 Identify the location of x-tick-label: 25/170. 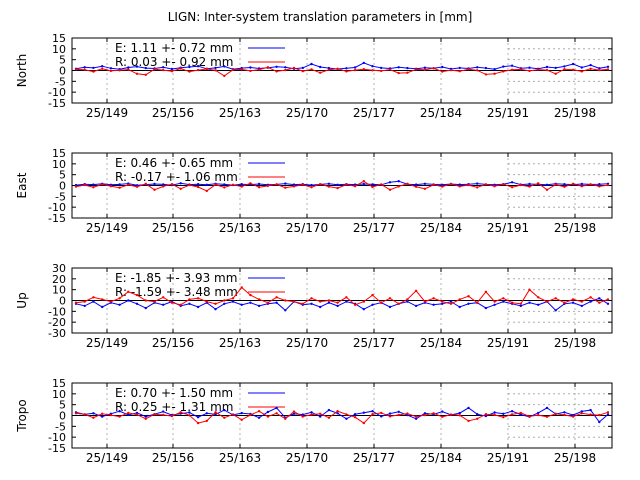
(307, 113).